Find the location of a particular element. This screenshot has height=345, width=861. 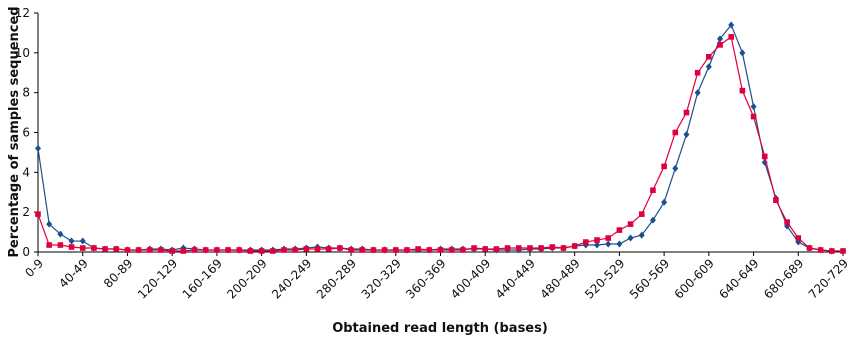

x-tick-label: 560-569 is located at coordinates (649, 278).